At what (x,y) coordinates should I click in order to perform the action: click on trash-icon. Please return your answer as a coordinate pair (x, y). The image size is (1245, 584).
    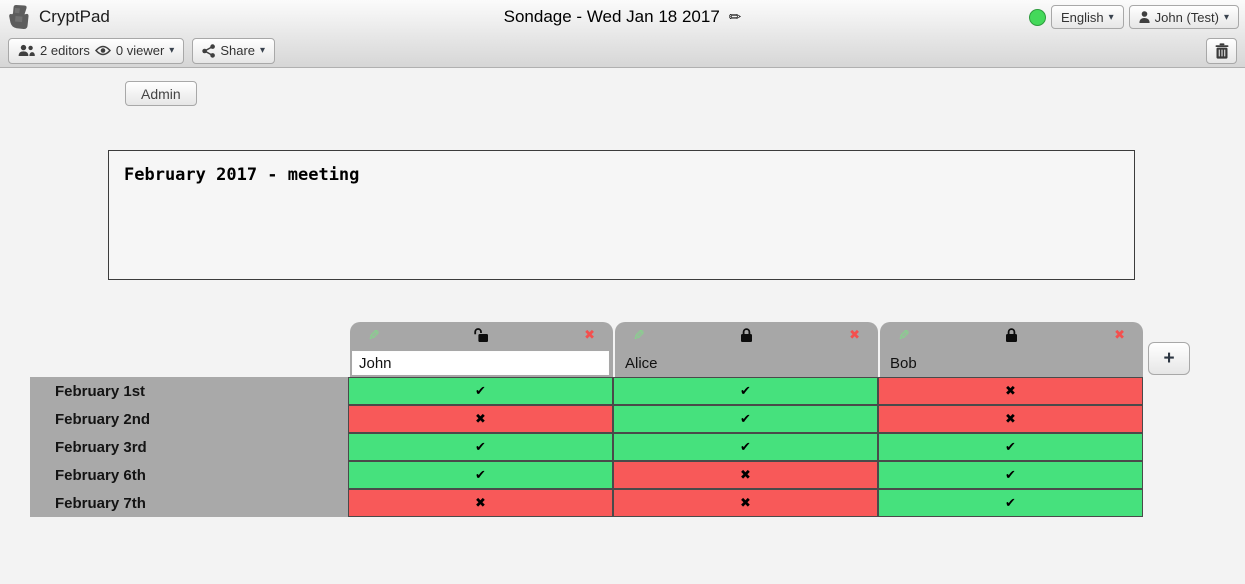
    Looking at the image, I should click on (1222, 50).